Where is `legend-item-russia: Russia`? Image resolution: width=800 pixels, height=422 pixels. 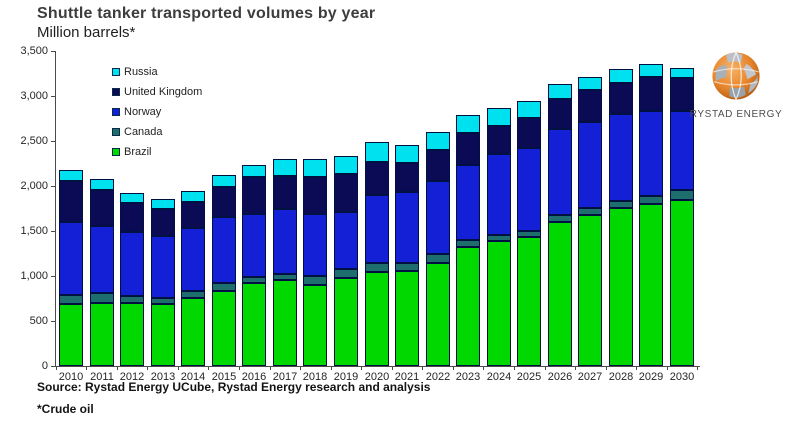
legend-item-russia: Russia is located at coordinates (157, 72).